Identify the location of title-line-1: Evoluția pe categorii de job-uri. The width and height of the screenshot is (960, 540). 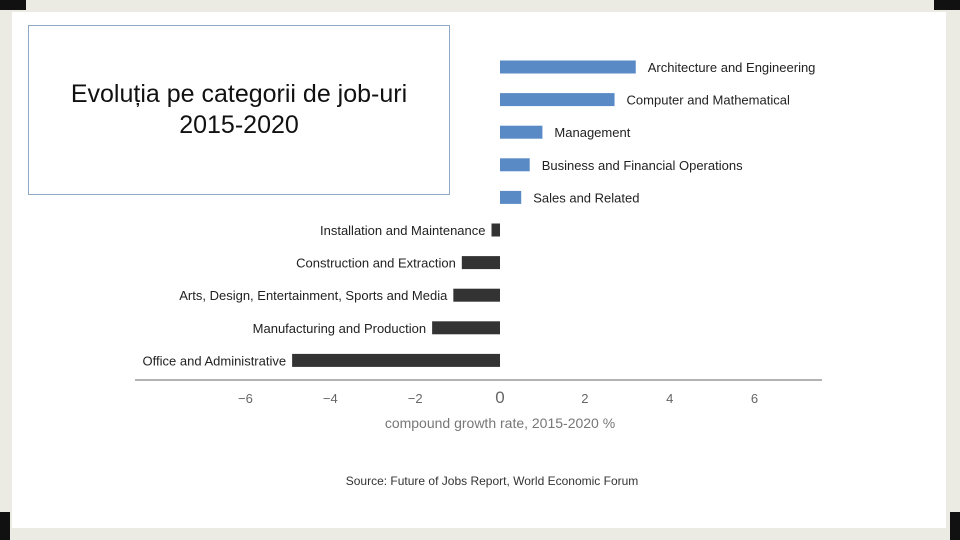
(239, 94).